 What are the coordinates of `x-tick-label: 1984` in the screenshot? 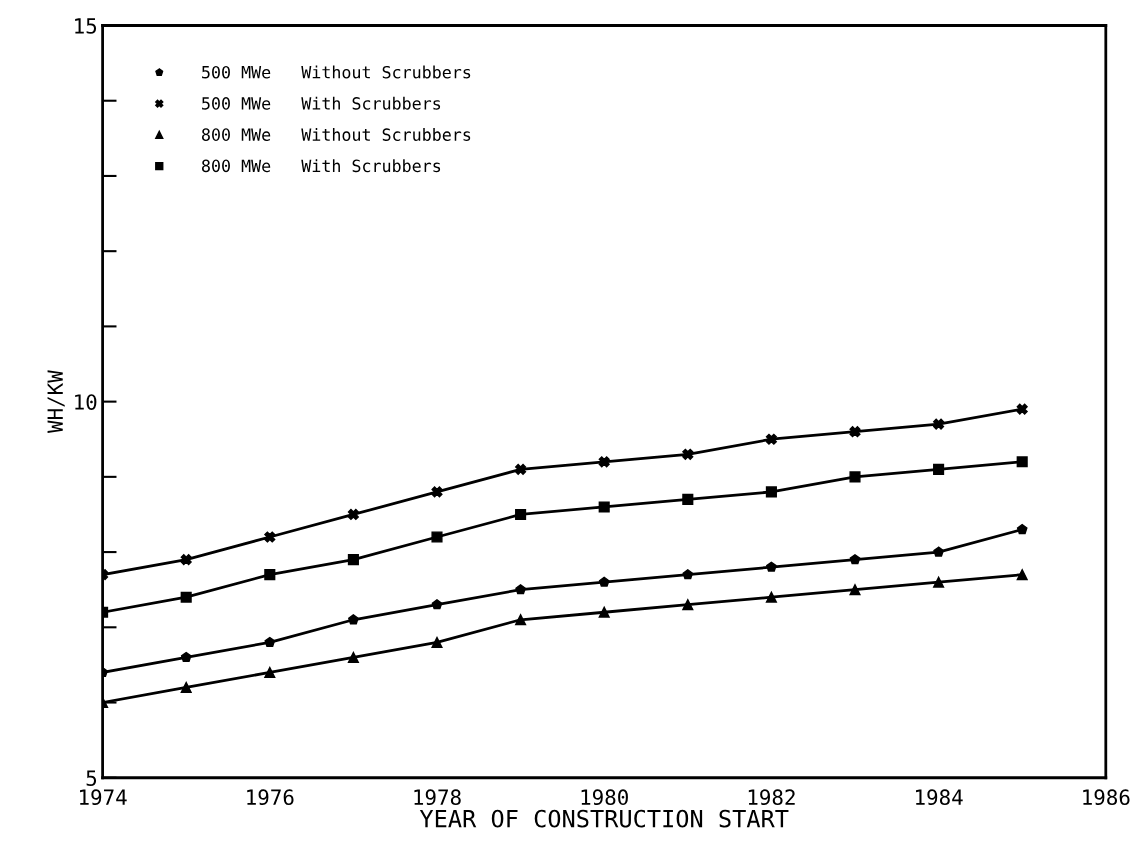 It's located at (939, 797).